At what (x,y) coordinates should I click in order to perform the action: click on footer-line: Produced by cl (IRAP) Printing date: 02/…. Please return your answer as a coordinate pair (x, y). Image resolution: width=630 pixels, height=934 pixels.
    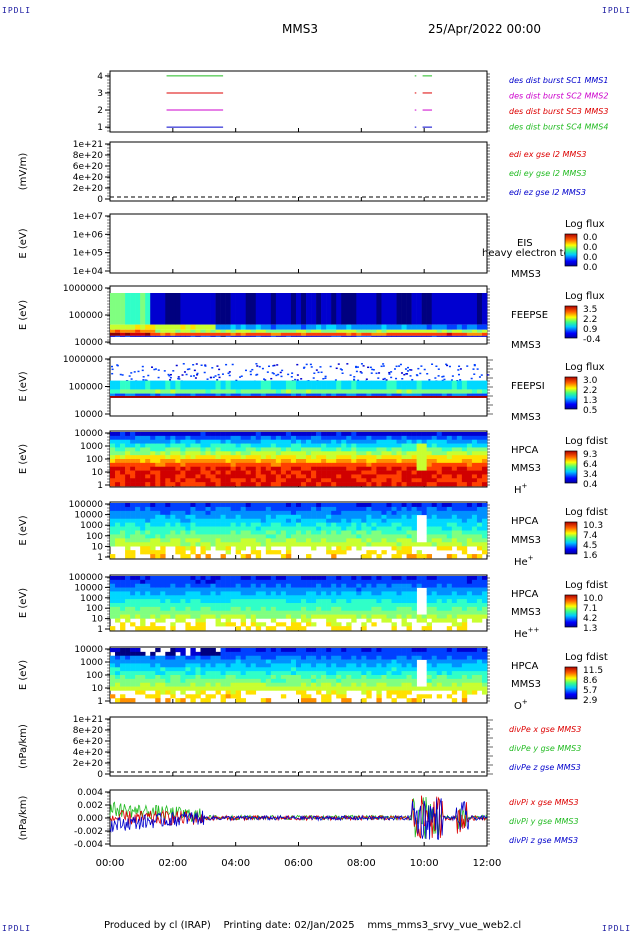
    Looking at the image, I should click on (312, 925).